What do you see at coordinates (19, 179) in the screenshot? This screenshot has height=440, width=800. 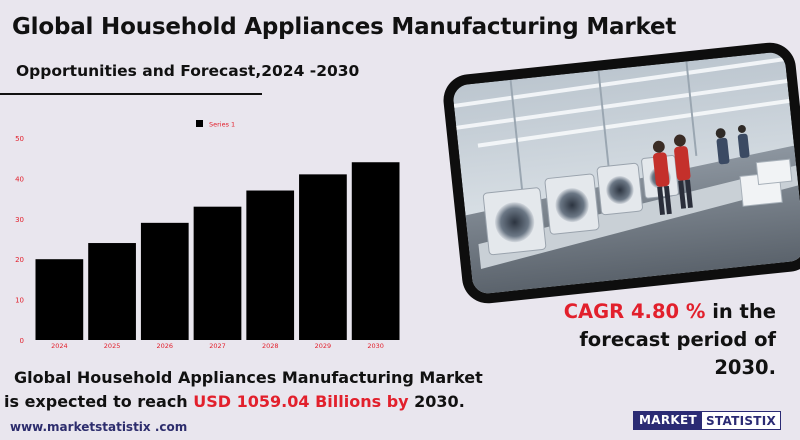 I see `y-tick-label: 40` at bounding box center [19, 179].